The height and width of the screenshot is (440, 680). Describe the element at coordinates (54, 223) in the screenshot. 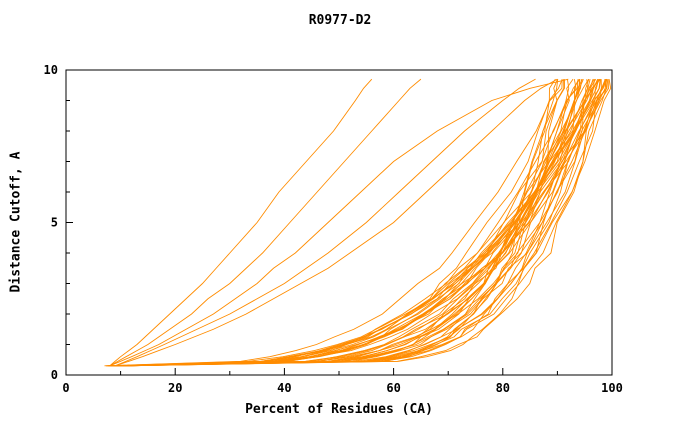

I see `y-tick-label: 5` at that location.